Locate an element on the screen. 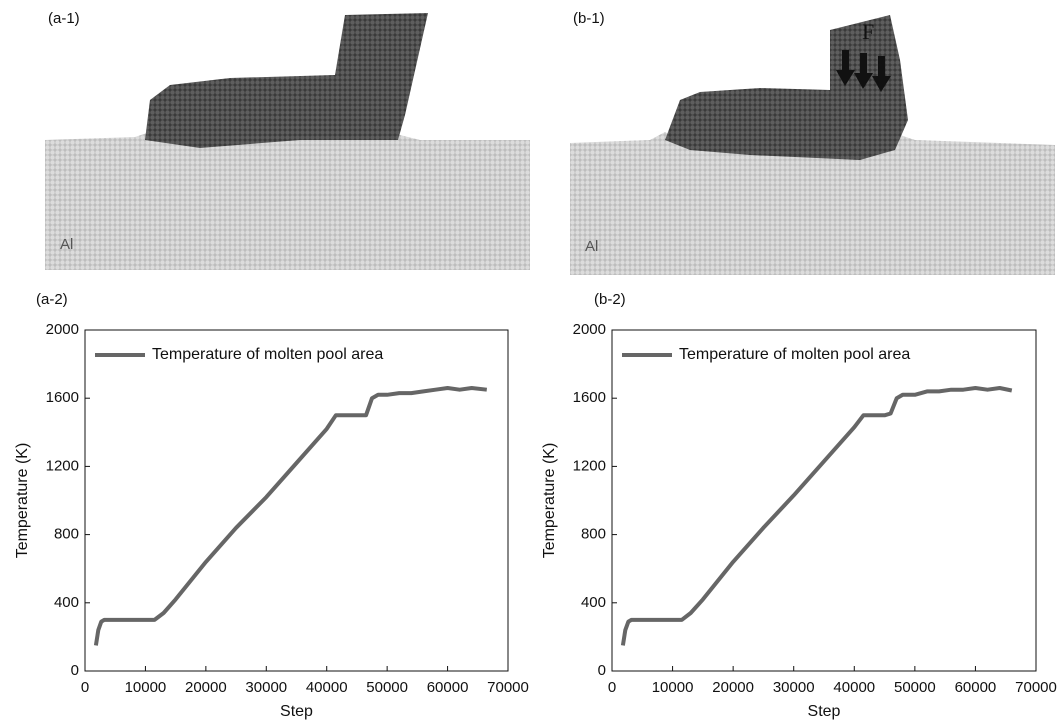 The height and width of the screenshot is (724, 1059). force-label: F is located at coordinates (868, 31).